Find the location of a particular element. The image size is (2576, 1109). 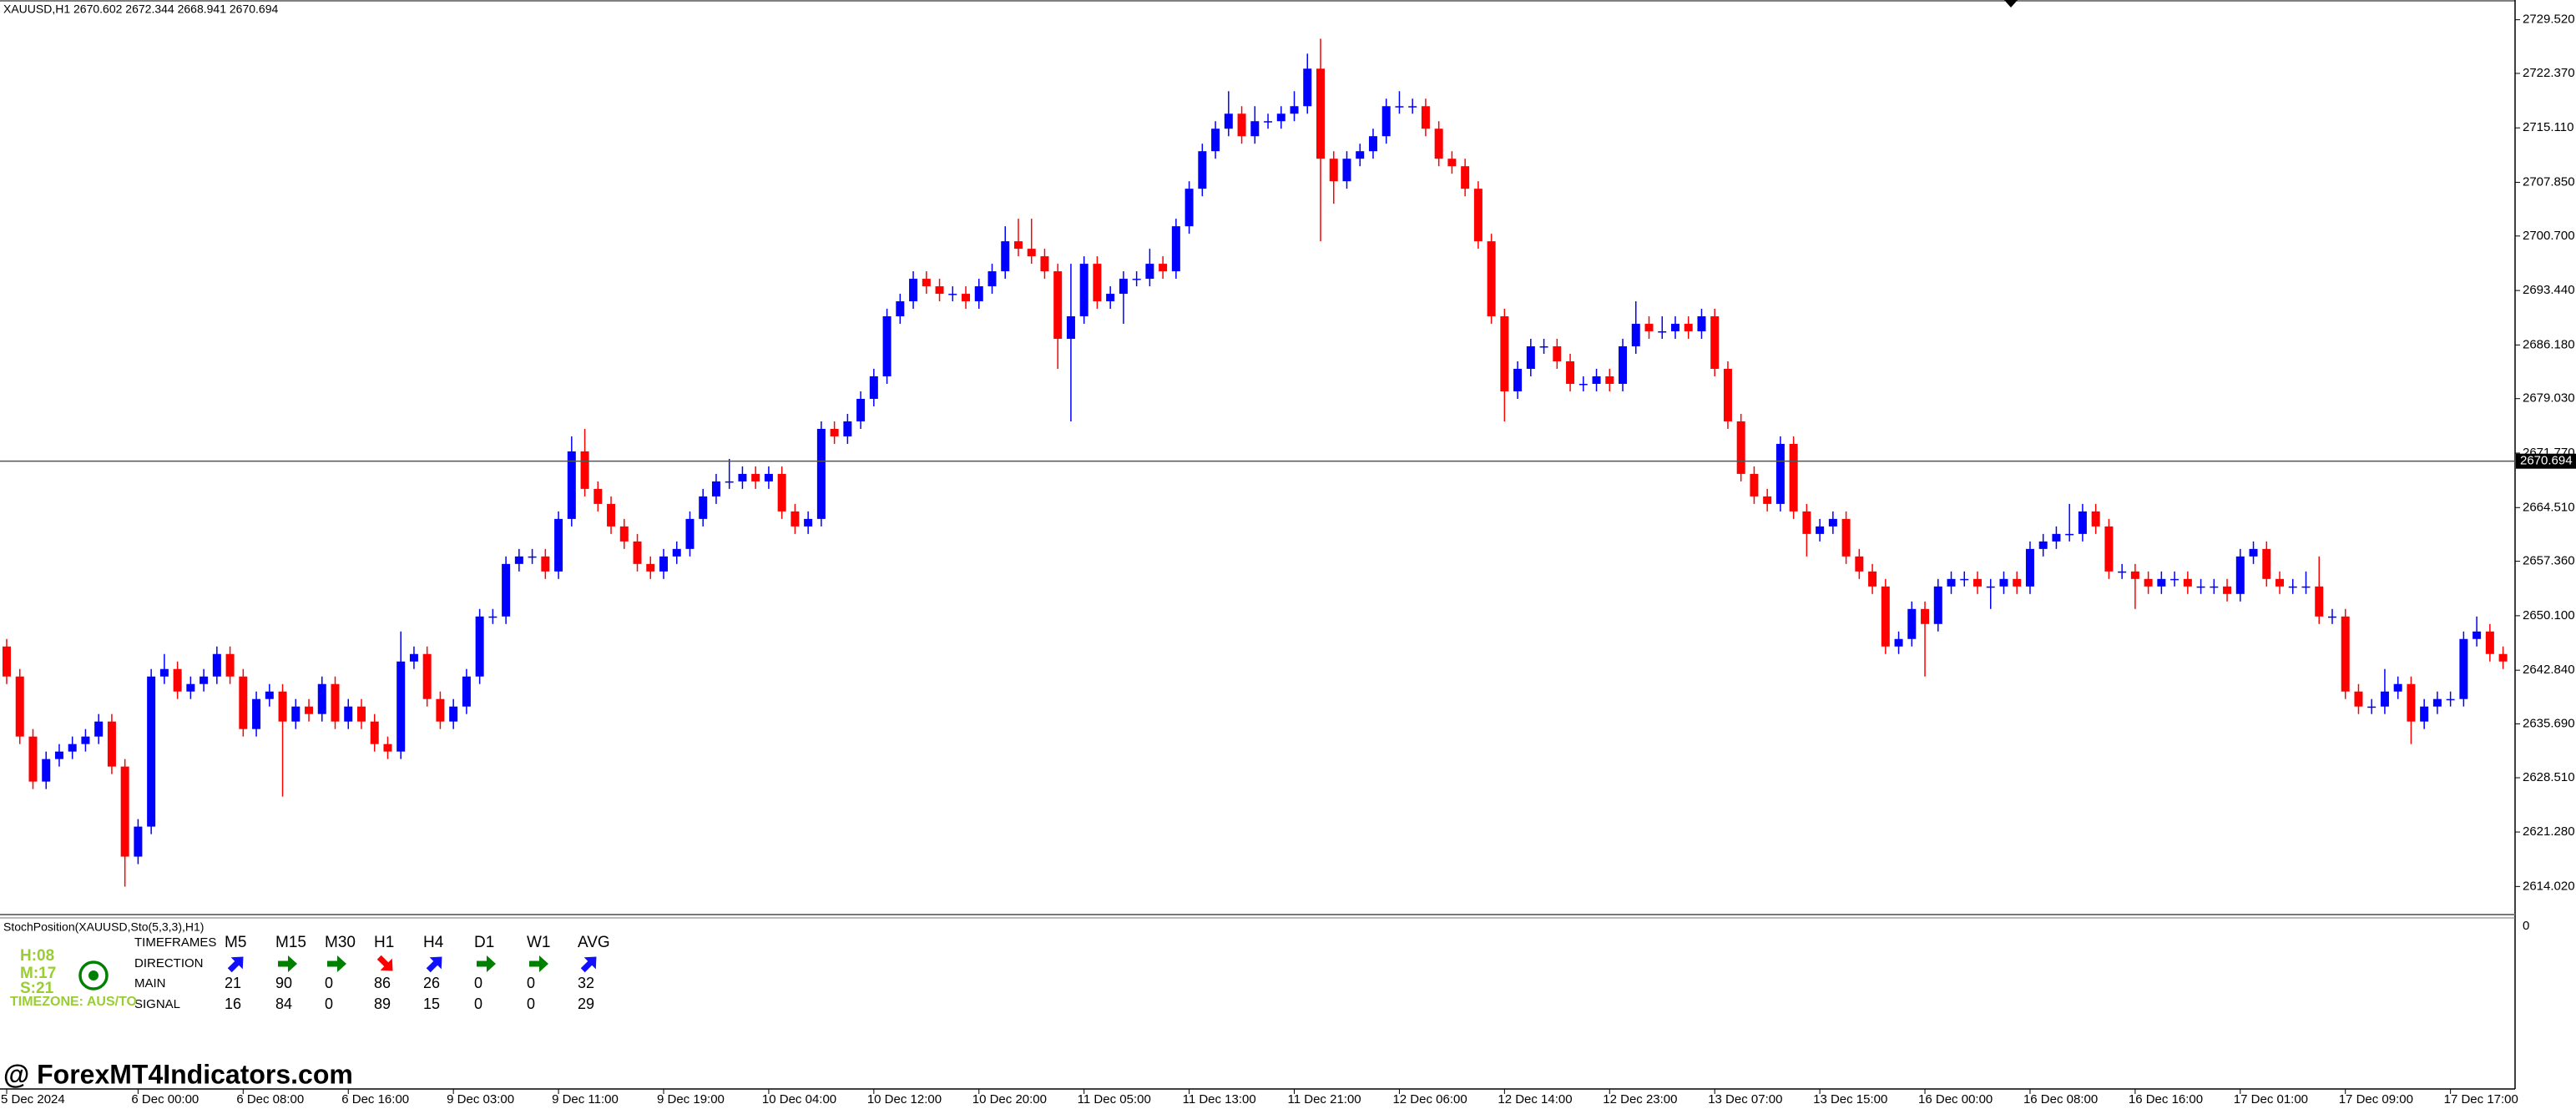

direction-arrow is located at coordinates (588, 964).